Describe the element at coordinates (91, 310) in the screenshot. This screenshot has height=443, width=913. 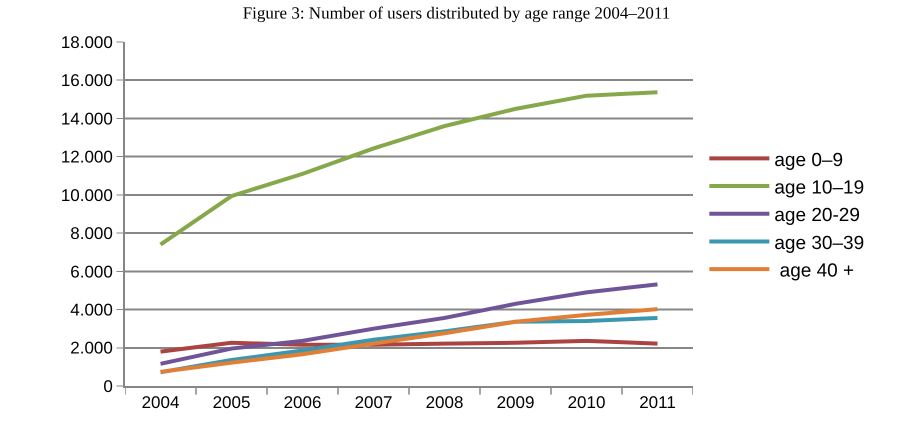
I see `y-tick-label: 4.000` at that location.